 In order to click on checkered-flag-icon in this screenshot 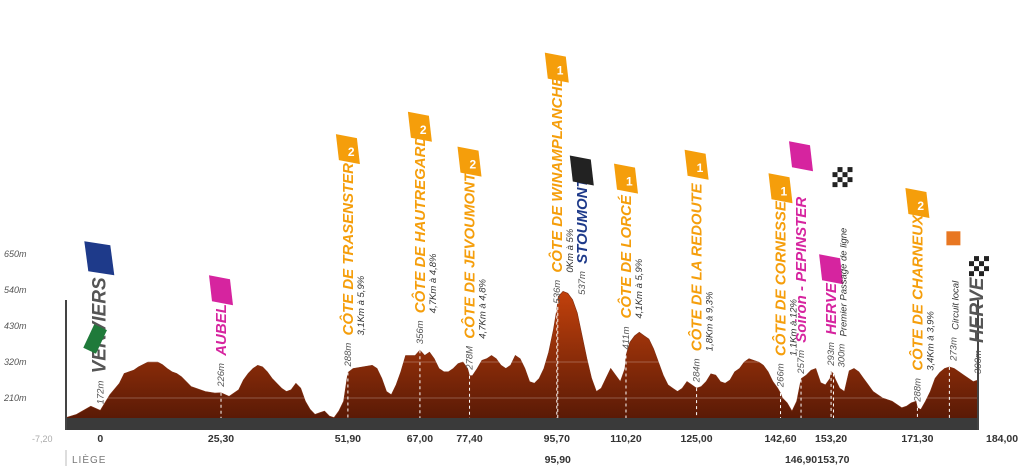, I will do `click(979, 266)`.